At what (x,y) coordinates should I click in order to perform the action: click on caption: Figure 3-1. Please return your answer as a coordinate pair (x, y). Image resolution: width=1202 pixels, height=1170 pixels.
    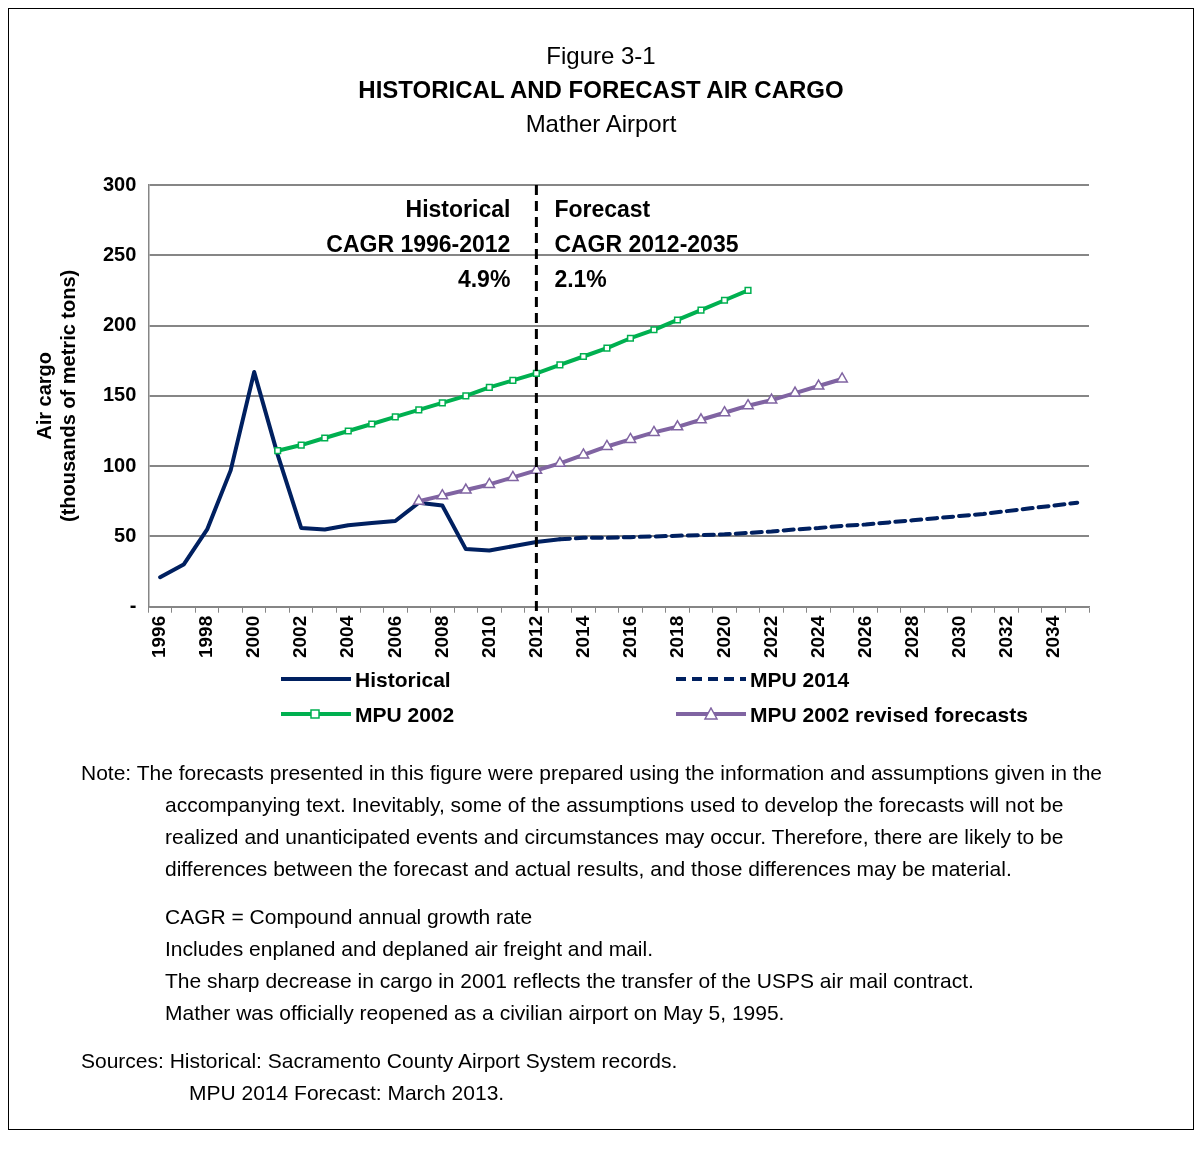
    Looking at the image, I should click on (601, 56).